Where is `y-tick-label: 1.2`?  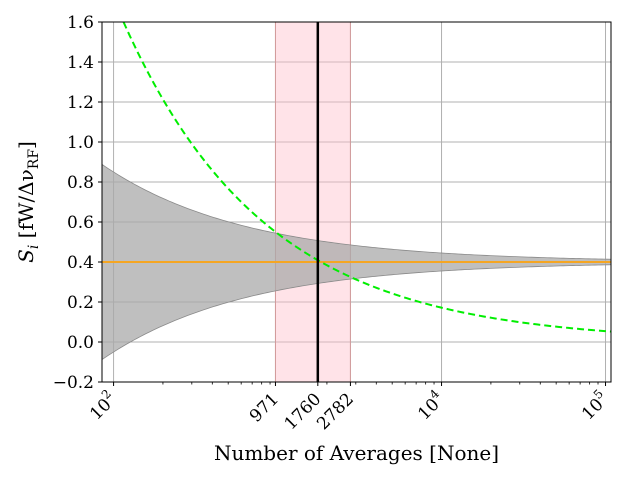
y-tick-label: 1.2 is located at coordinates (80, 103).